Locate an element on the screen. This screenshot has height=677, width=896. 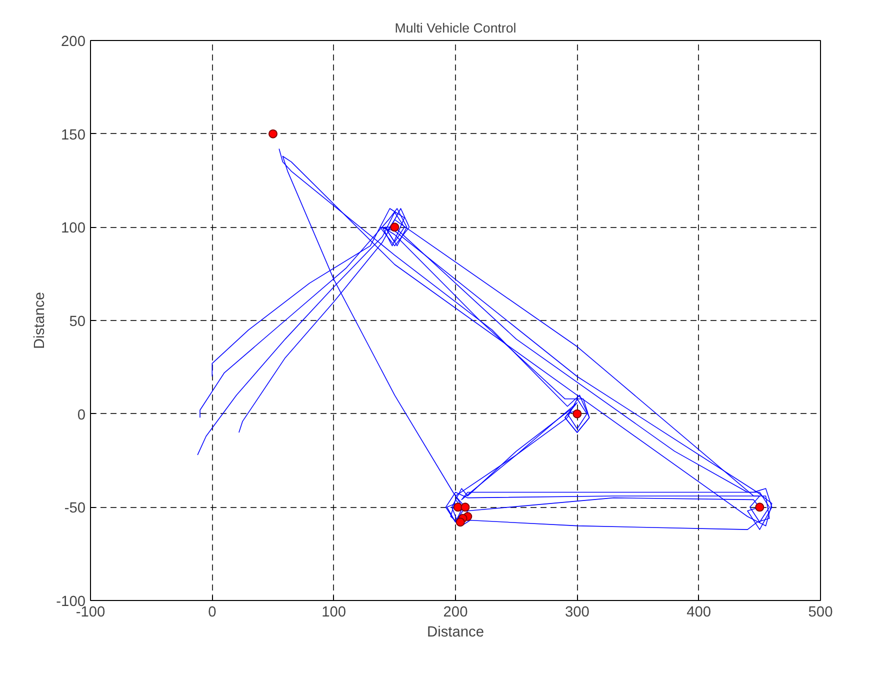
x-tick-label: 500 is located at coordinates (820, 612).